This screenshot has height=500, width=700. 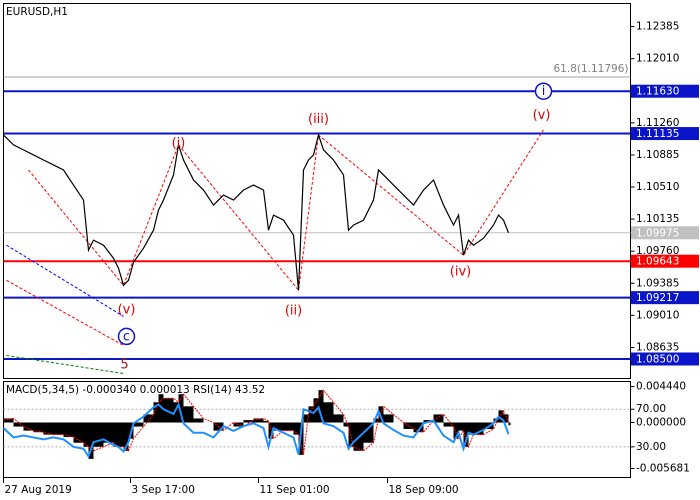 I want to click on y-tick-label: 1.12010, so click(x=657, y=59).